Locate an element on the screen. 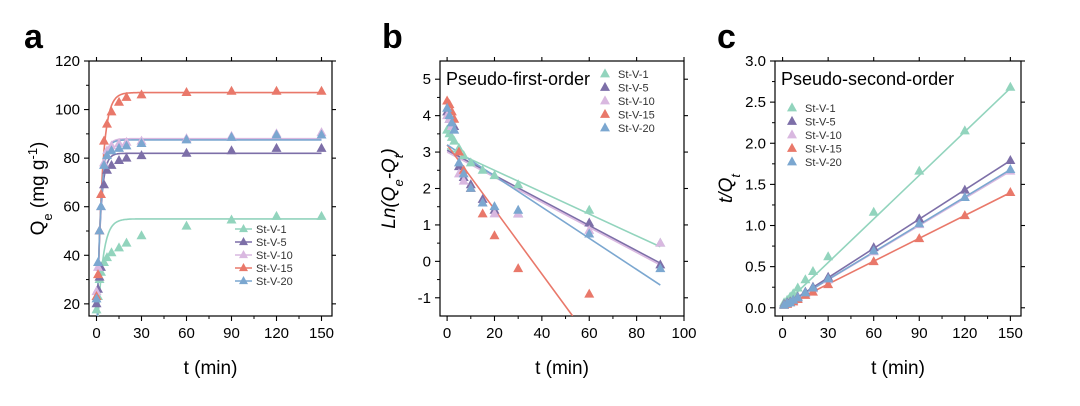 The height and width of the screenshot is (406, 1080). y-tick-label: 4 is located at coordinates (427, 116).